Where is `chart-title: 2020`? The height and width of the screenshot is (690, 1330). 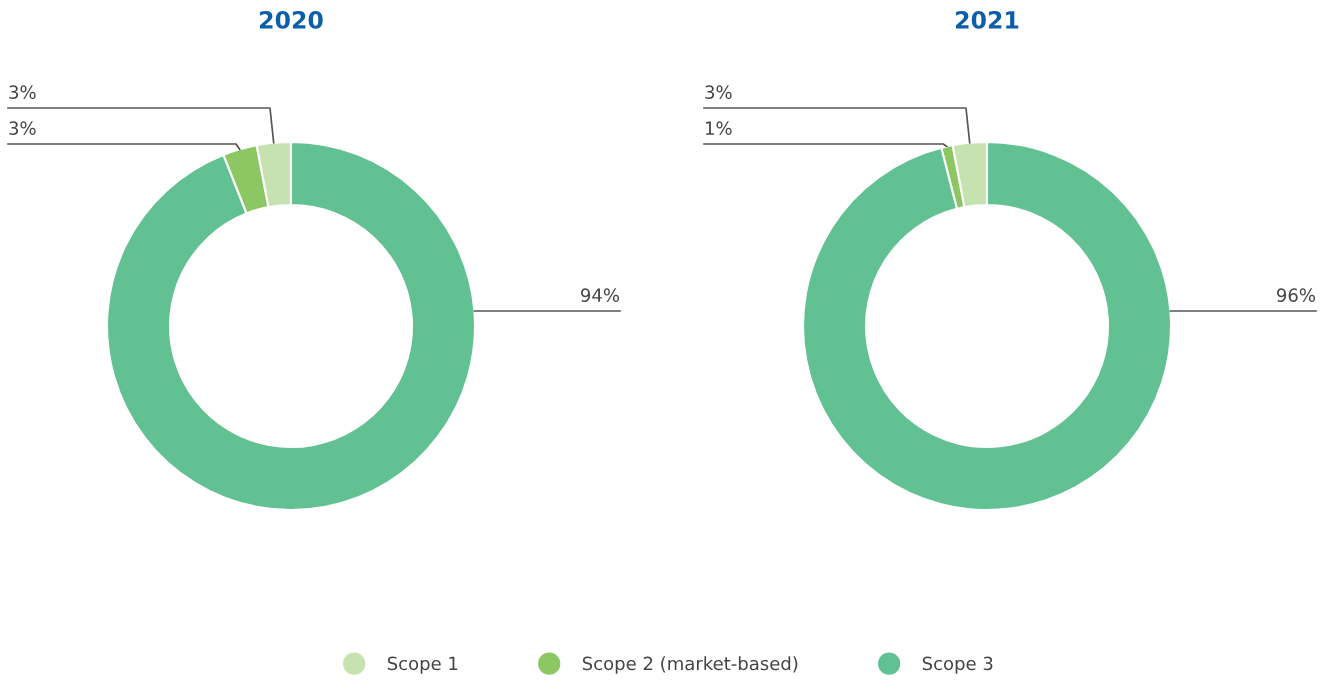 chart-title: 2020 is located at coordinates (291, 19).